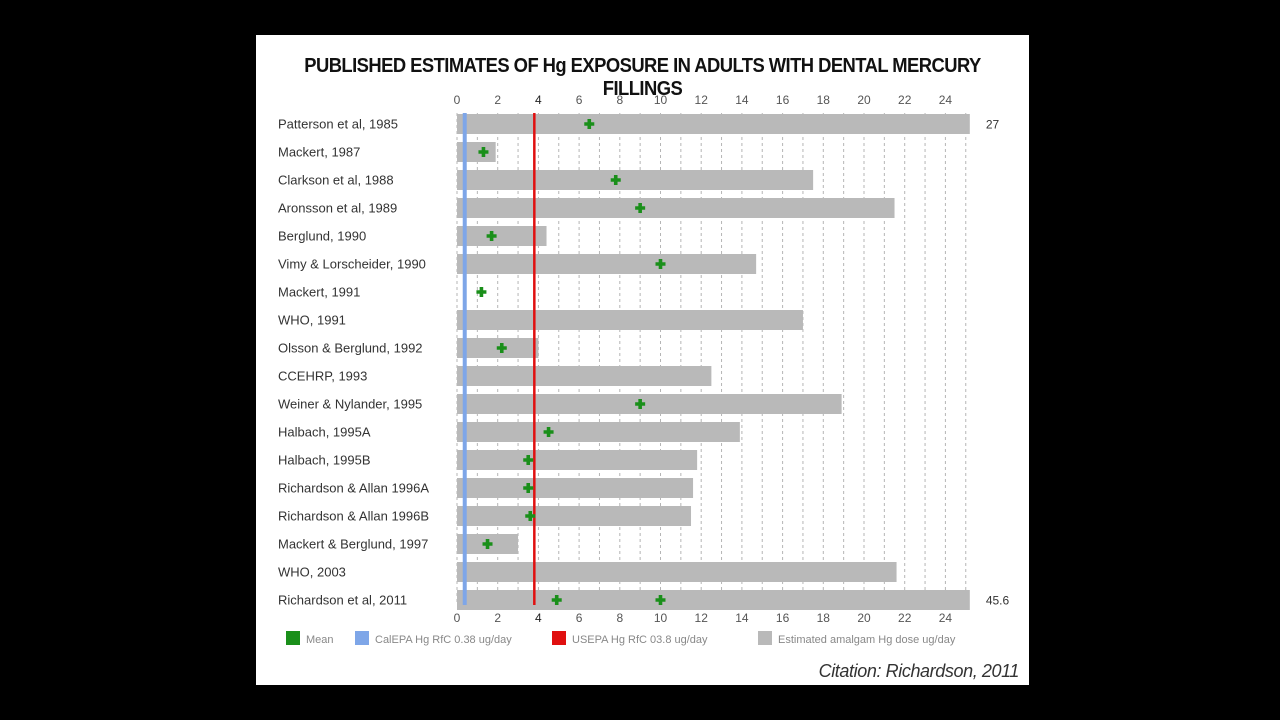 The width and height of the screenshot is (1280, 720). What do you see at coordinates (905, 100) in the screenshot?
I see `x-tick-label-top: 22` at bounding box center [905, 100].